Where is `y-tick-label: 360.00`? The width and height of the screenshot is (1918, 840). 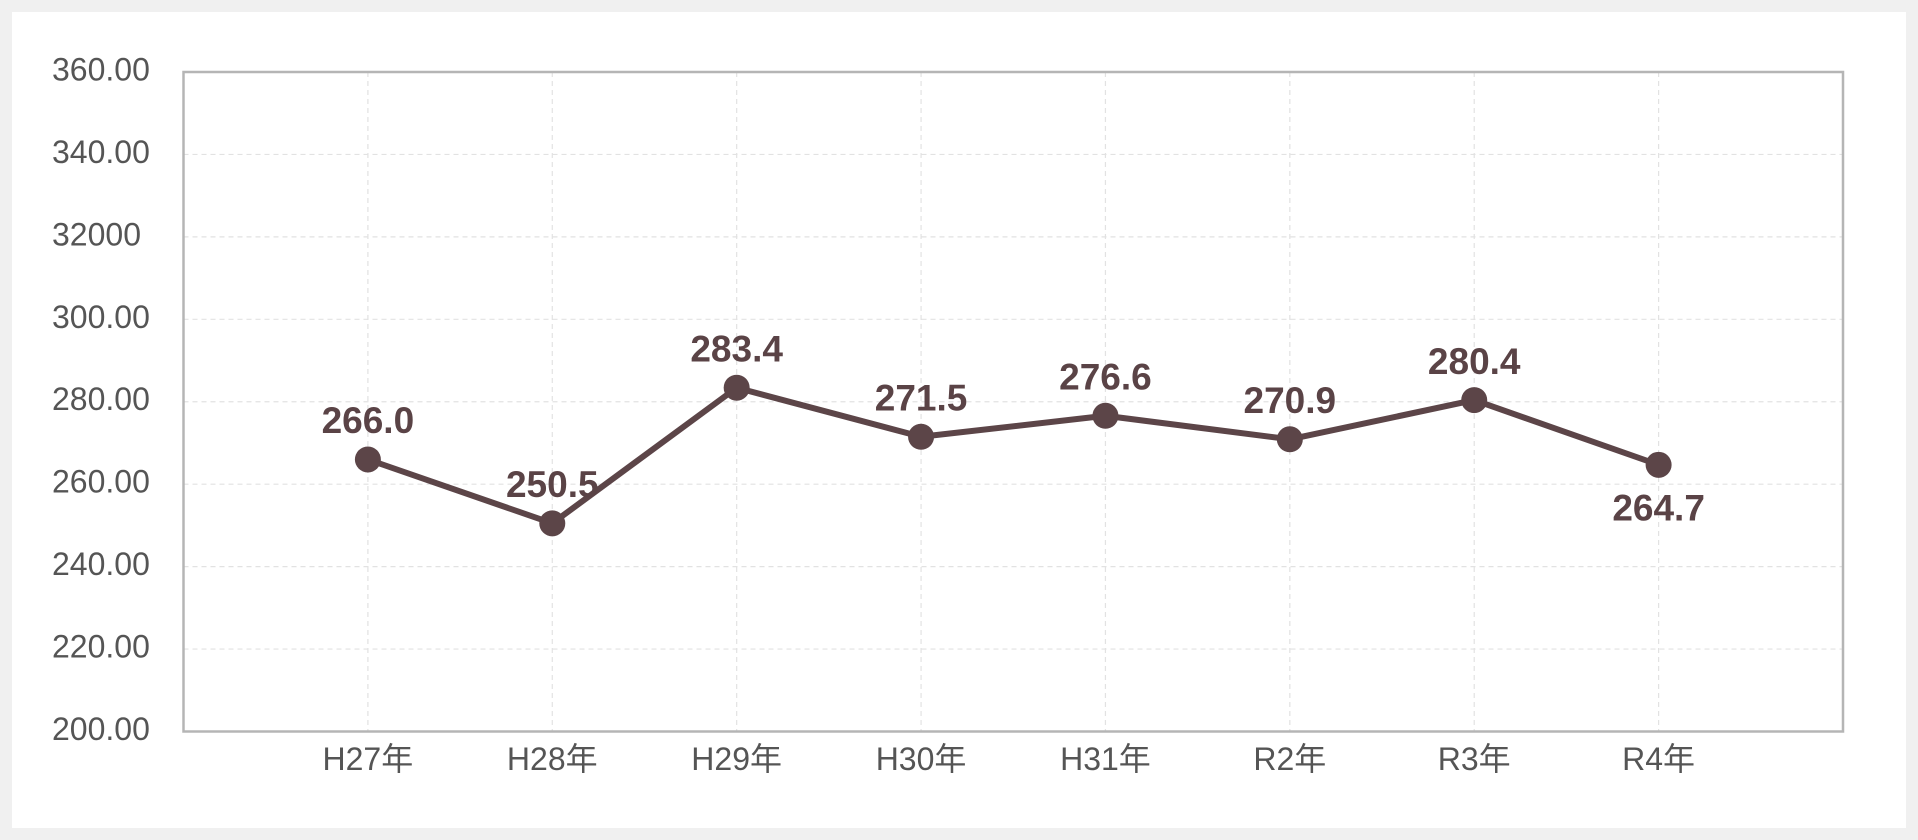 y-tick-label: 360.00 is located at coordinates (101, 69).